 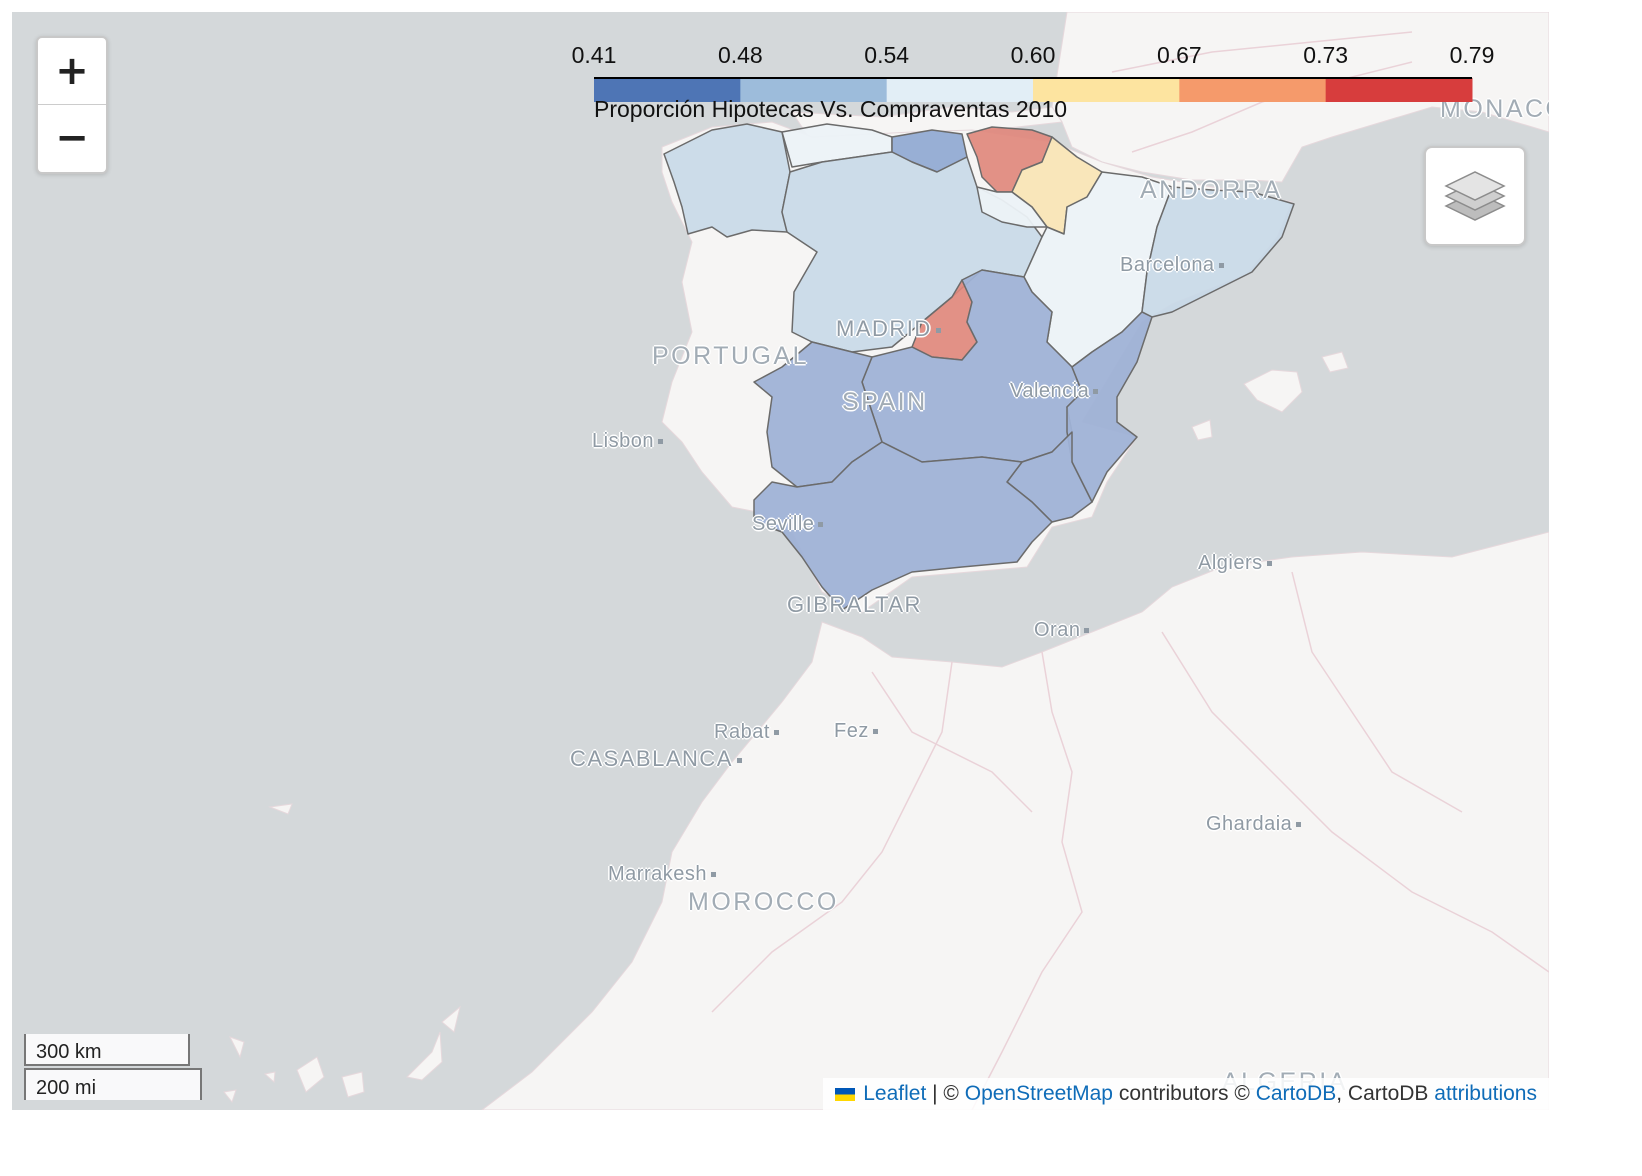 What do you see at coordinates (1385, 1093) in the screenshot?
I see `attrib-sep2: , CartoDB` at bounding box center [1385, 1093].